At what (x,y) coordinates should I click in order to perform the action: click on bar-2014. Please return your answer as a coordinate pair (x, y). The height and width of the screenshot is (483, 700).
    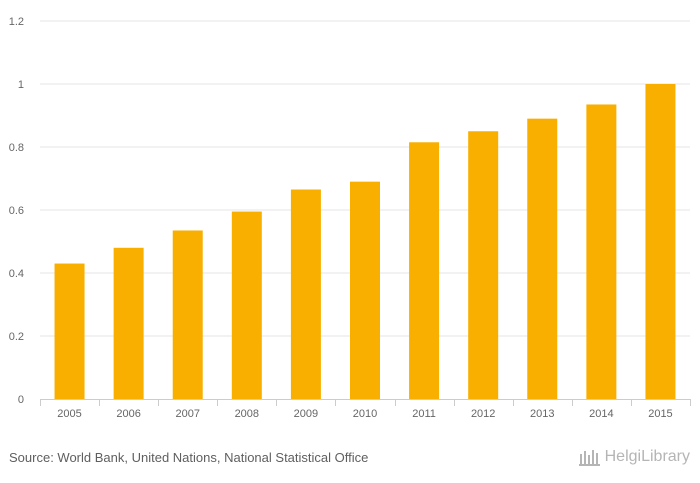
    Looking at the image, I should click on (601, 251).